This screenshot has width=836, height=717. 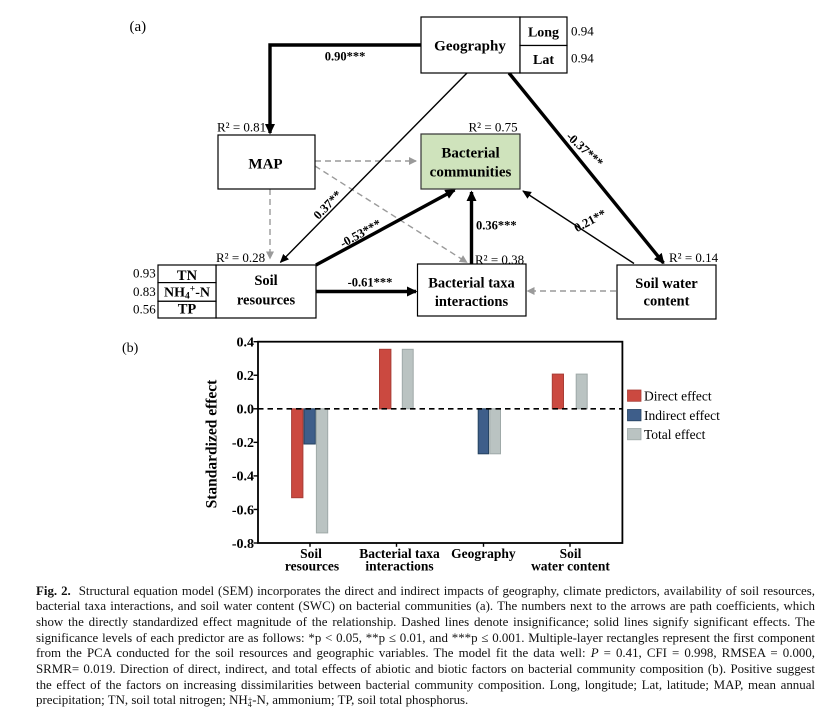 I want to click on svg-text: 0.21**, so click(x=590, y=221).